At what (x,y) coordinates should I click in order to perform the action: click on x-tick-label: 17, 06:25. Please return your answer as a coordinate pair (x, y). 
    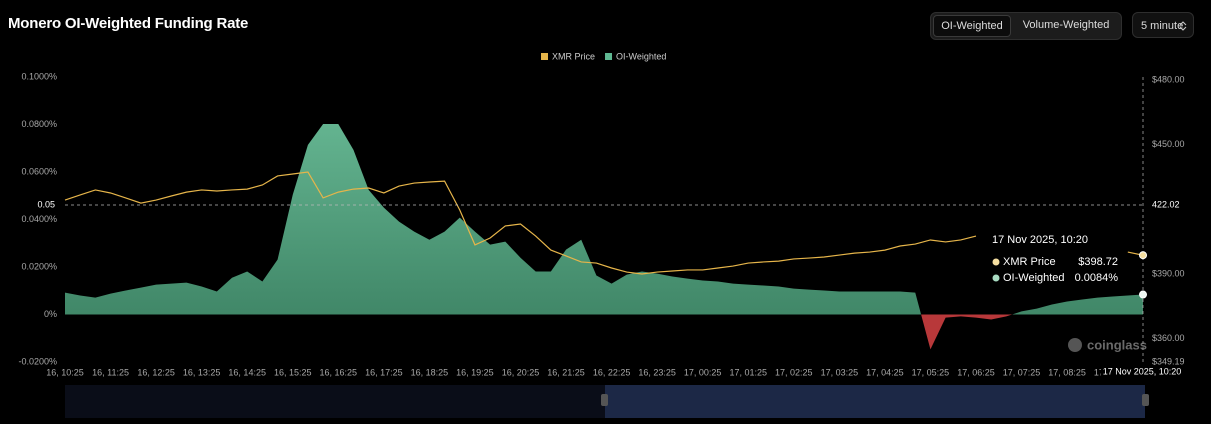
    Looking at the image, I should click on (976, 372).